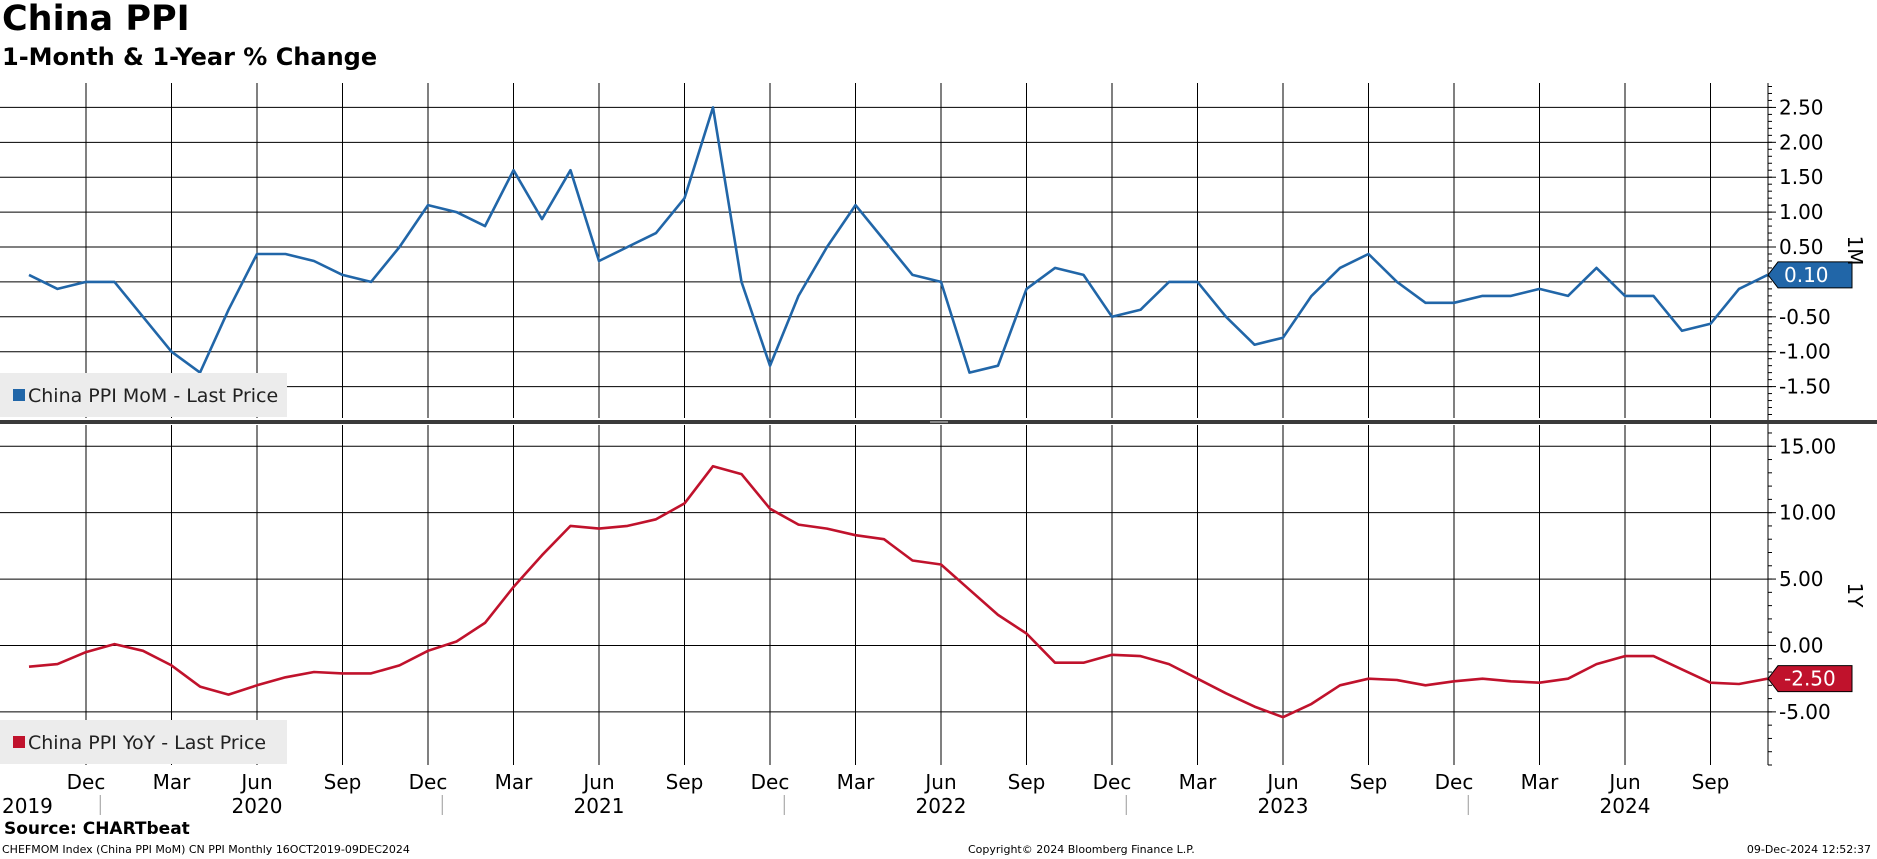  I want to click on last-value-label: -2.50, so click(1810, 679).